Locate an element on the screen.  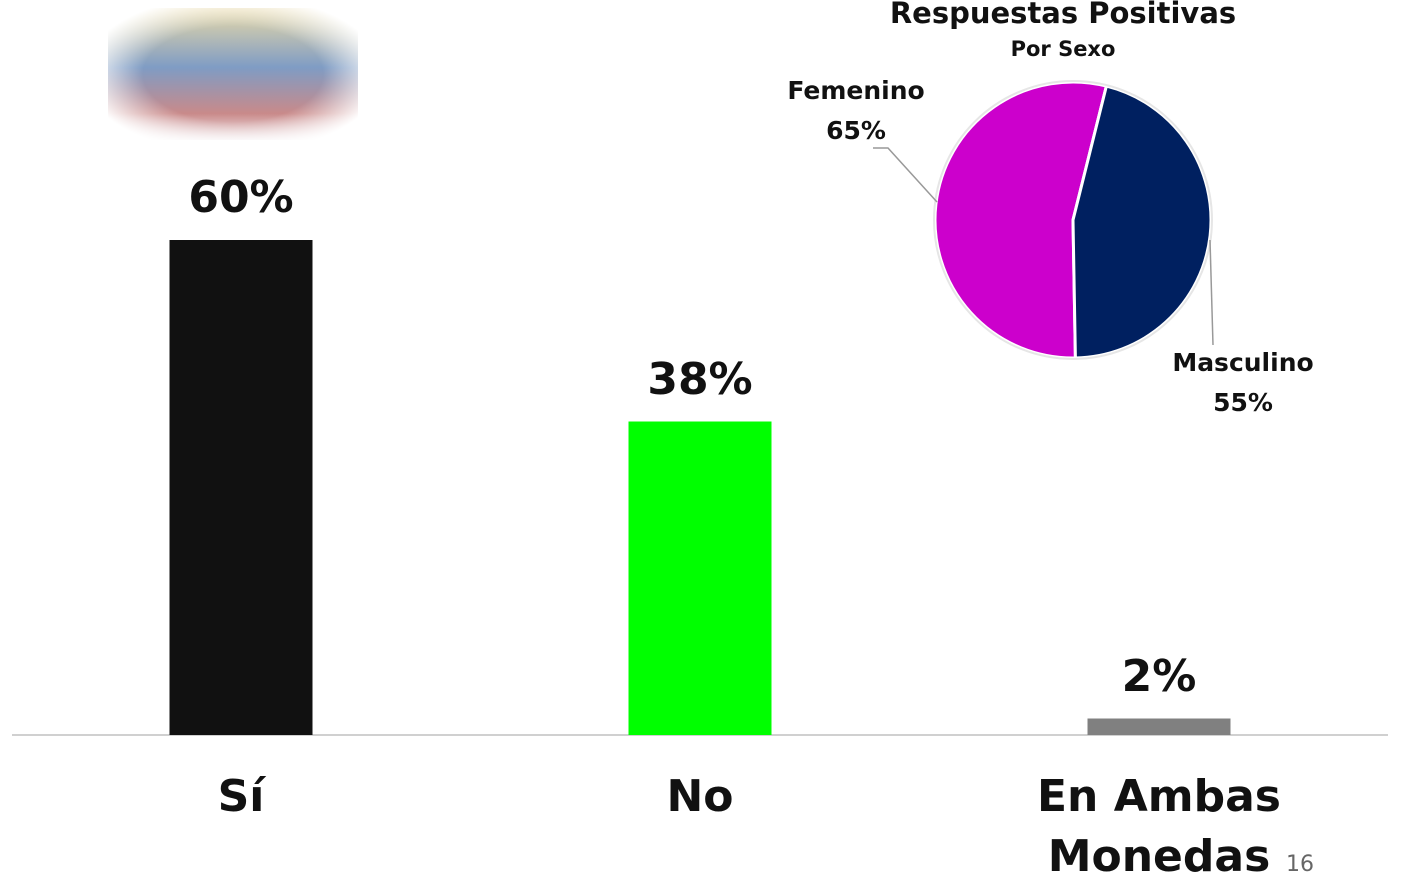
category-label: Sí is located at coordinates (241, 796).